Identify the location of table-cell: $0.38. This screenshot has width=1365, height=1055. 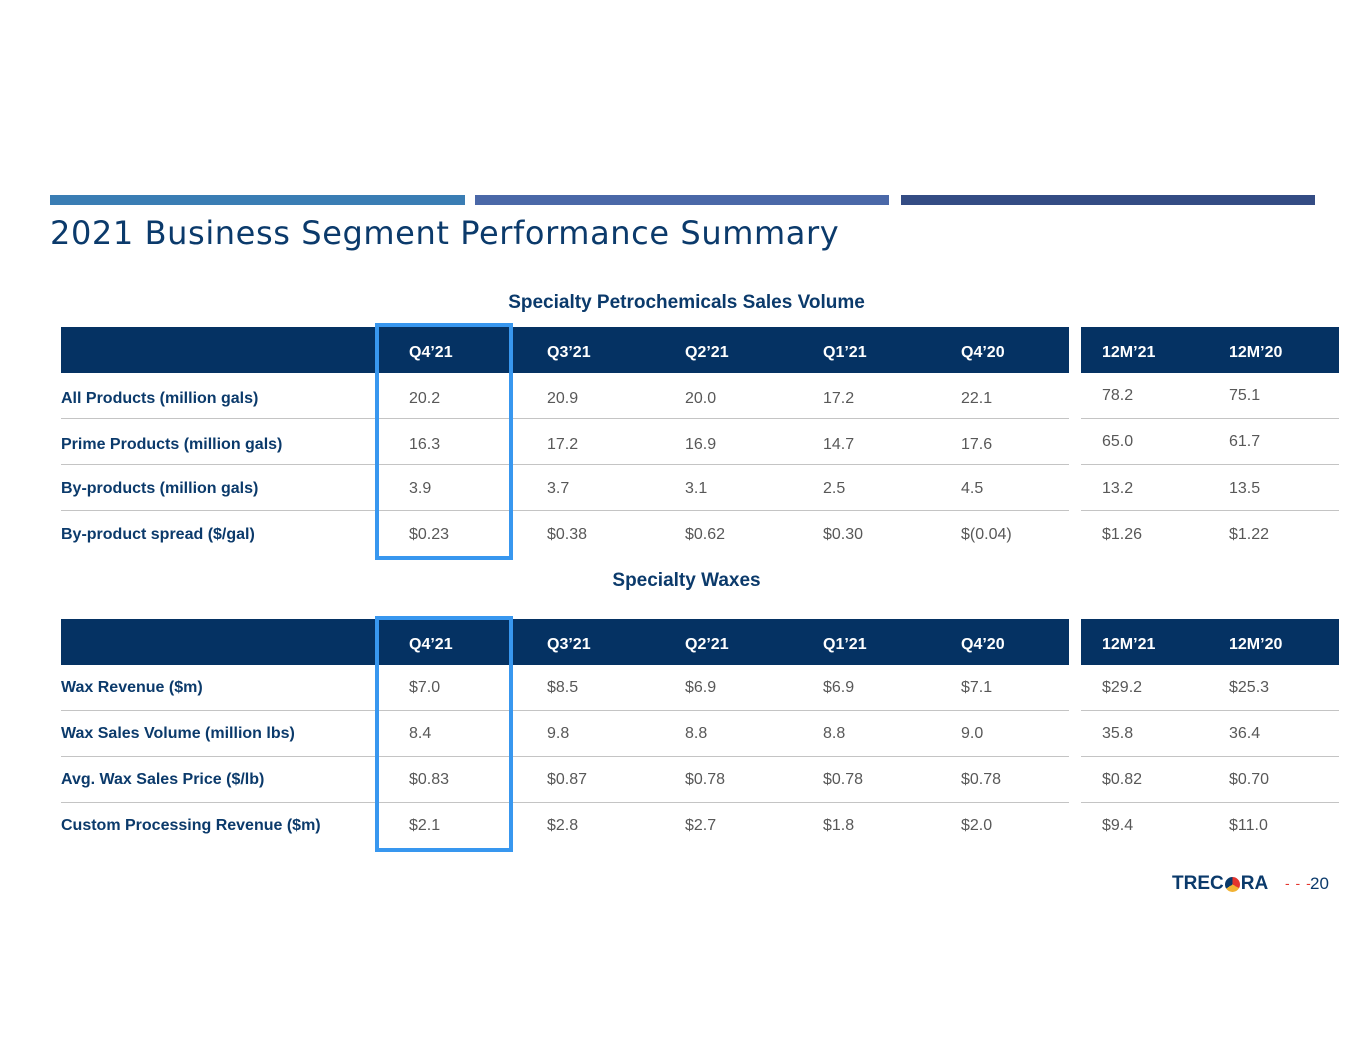
(567, 534).